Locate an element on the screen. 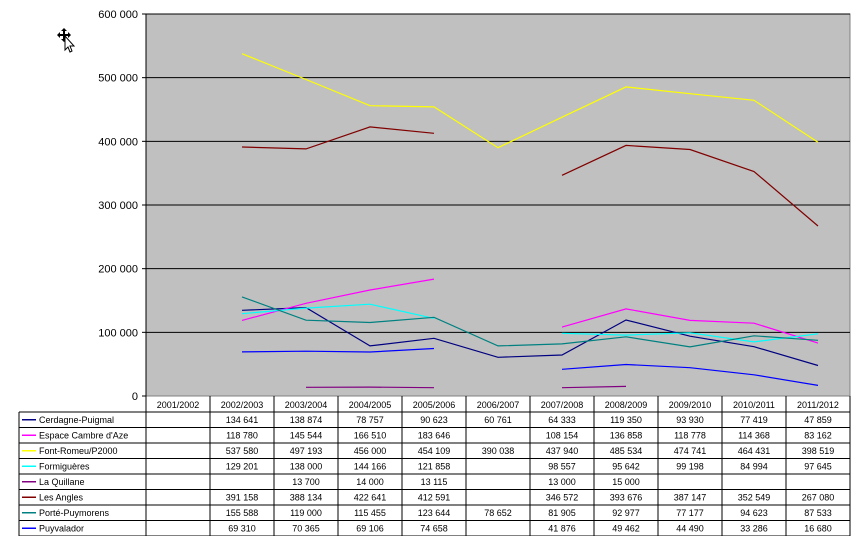  data-label: 121 858 is located at coordinates (434, 466).